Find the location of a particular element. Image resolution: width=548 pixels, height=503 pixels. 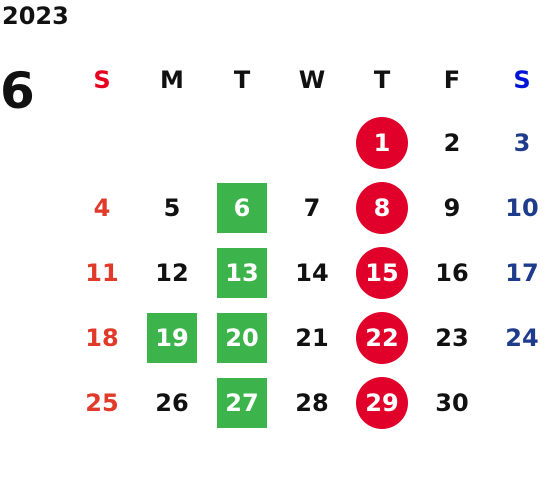

day-number-circled: 1 is located at coordinates (382, 142).